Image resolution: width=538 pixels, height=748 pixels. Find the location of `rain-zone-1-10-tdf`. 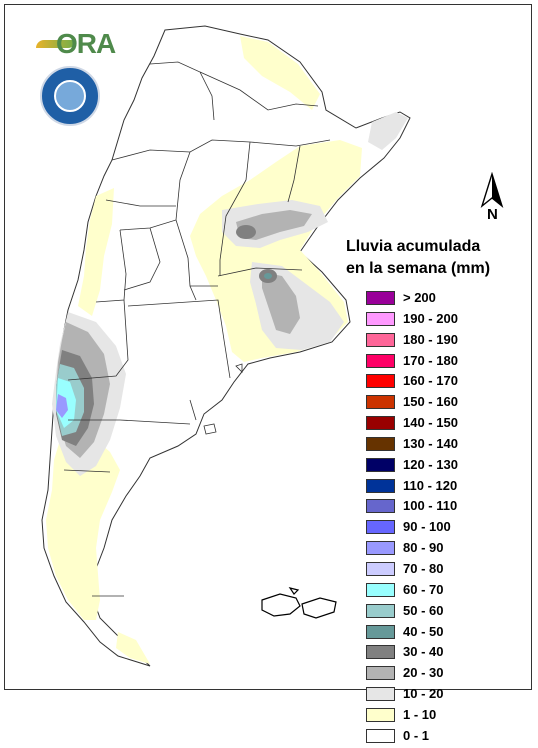

rain-zone-1-10-tdf is located at coordinates (133, 648).